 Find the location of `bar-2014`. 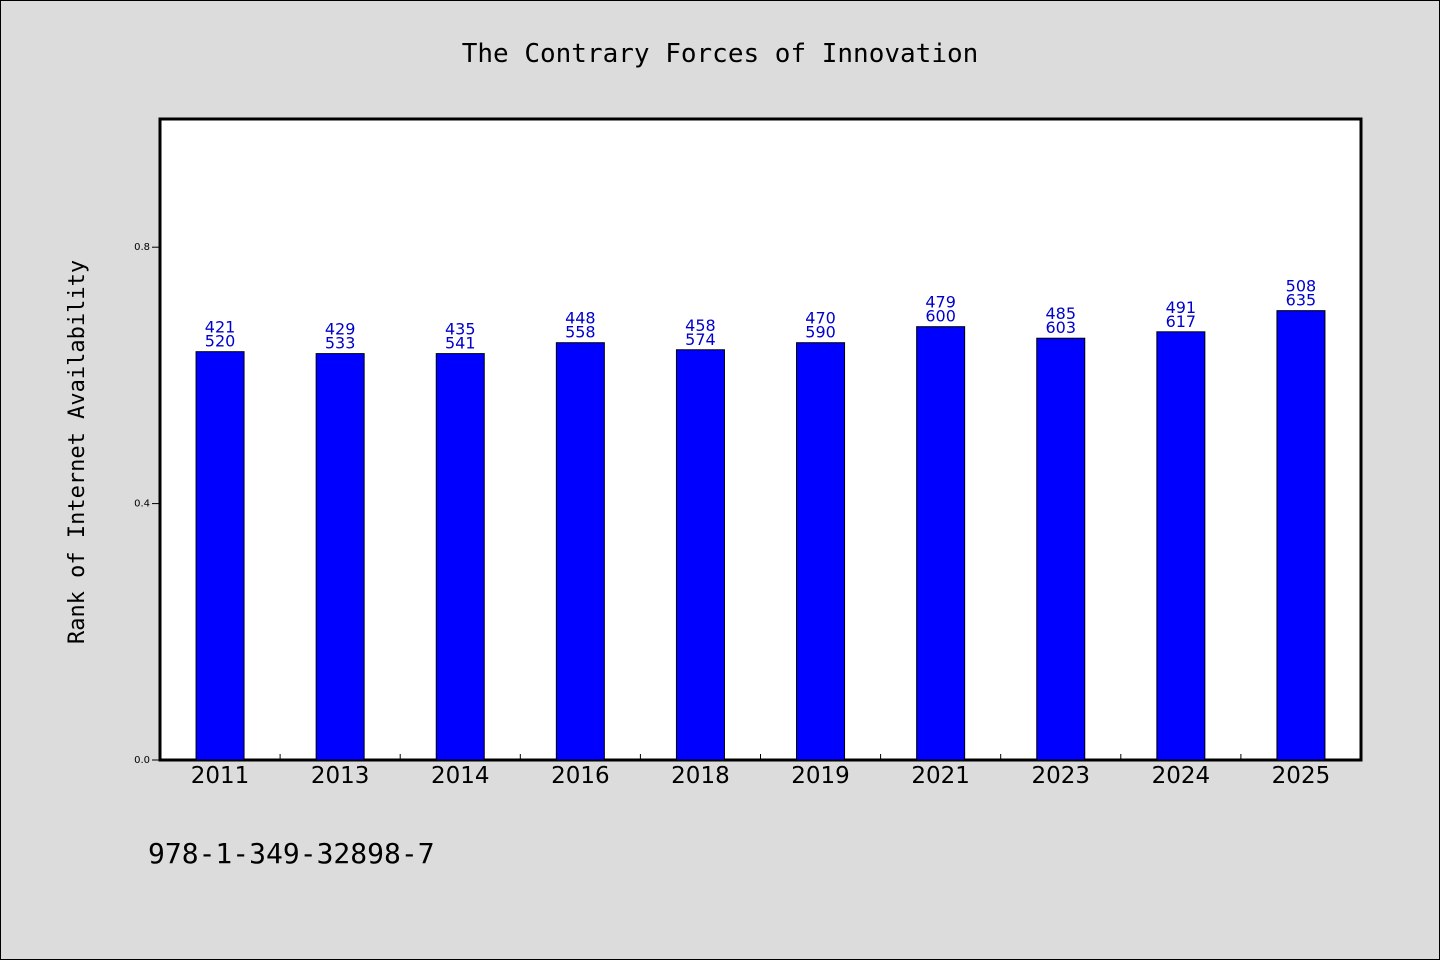

bar-2014 is located at coordinates (460, 557).